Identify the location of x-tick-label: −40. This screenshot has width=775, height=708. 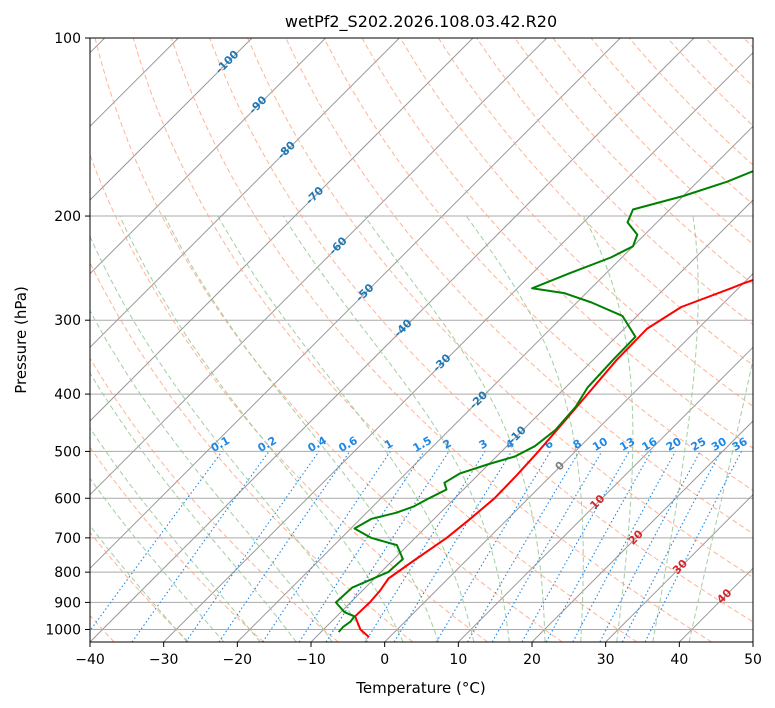
(90, 660).